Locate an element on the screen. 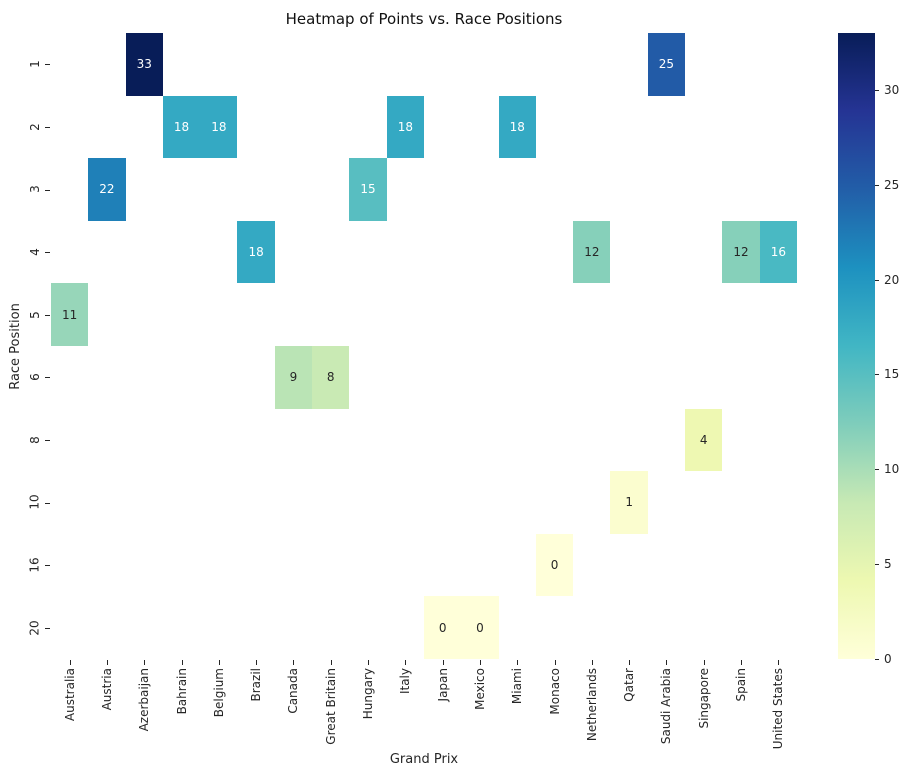 The width and height of the screenshot is (911, 781). y-tick-label: 5 is located at coordinates (35, 314).